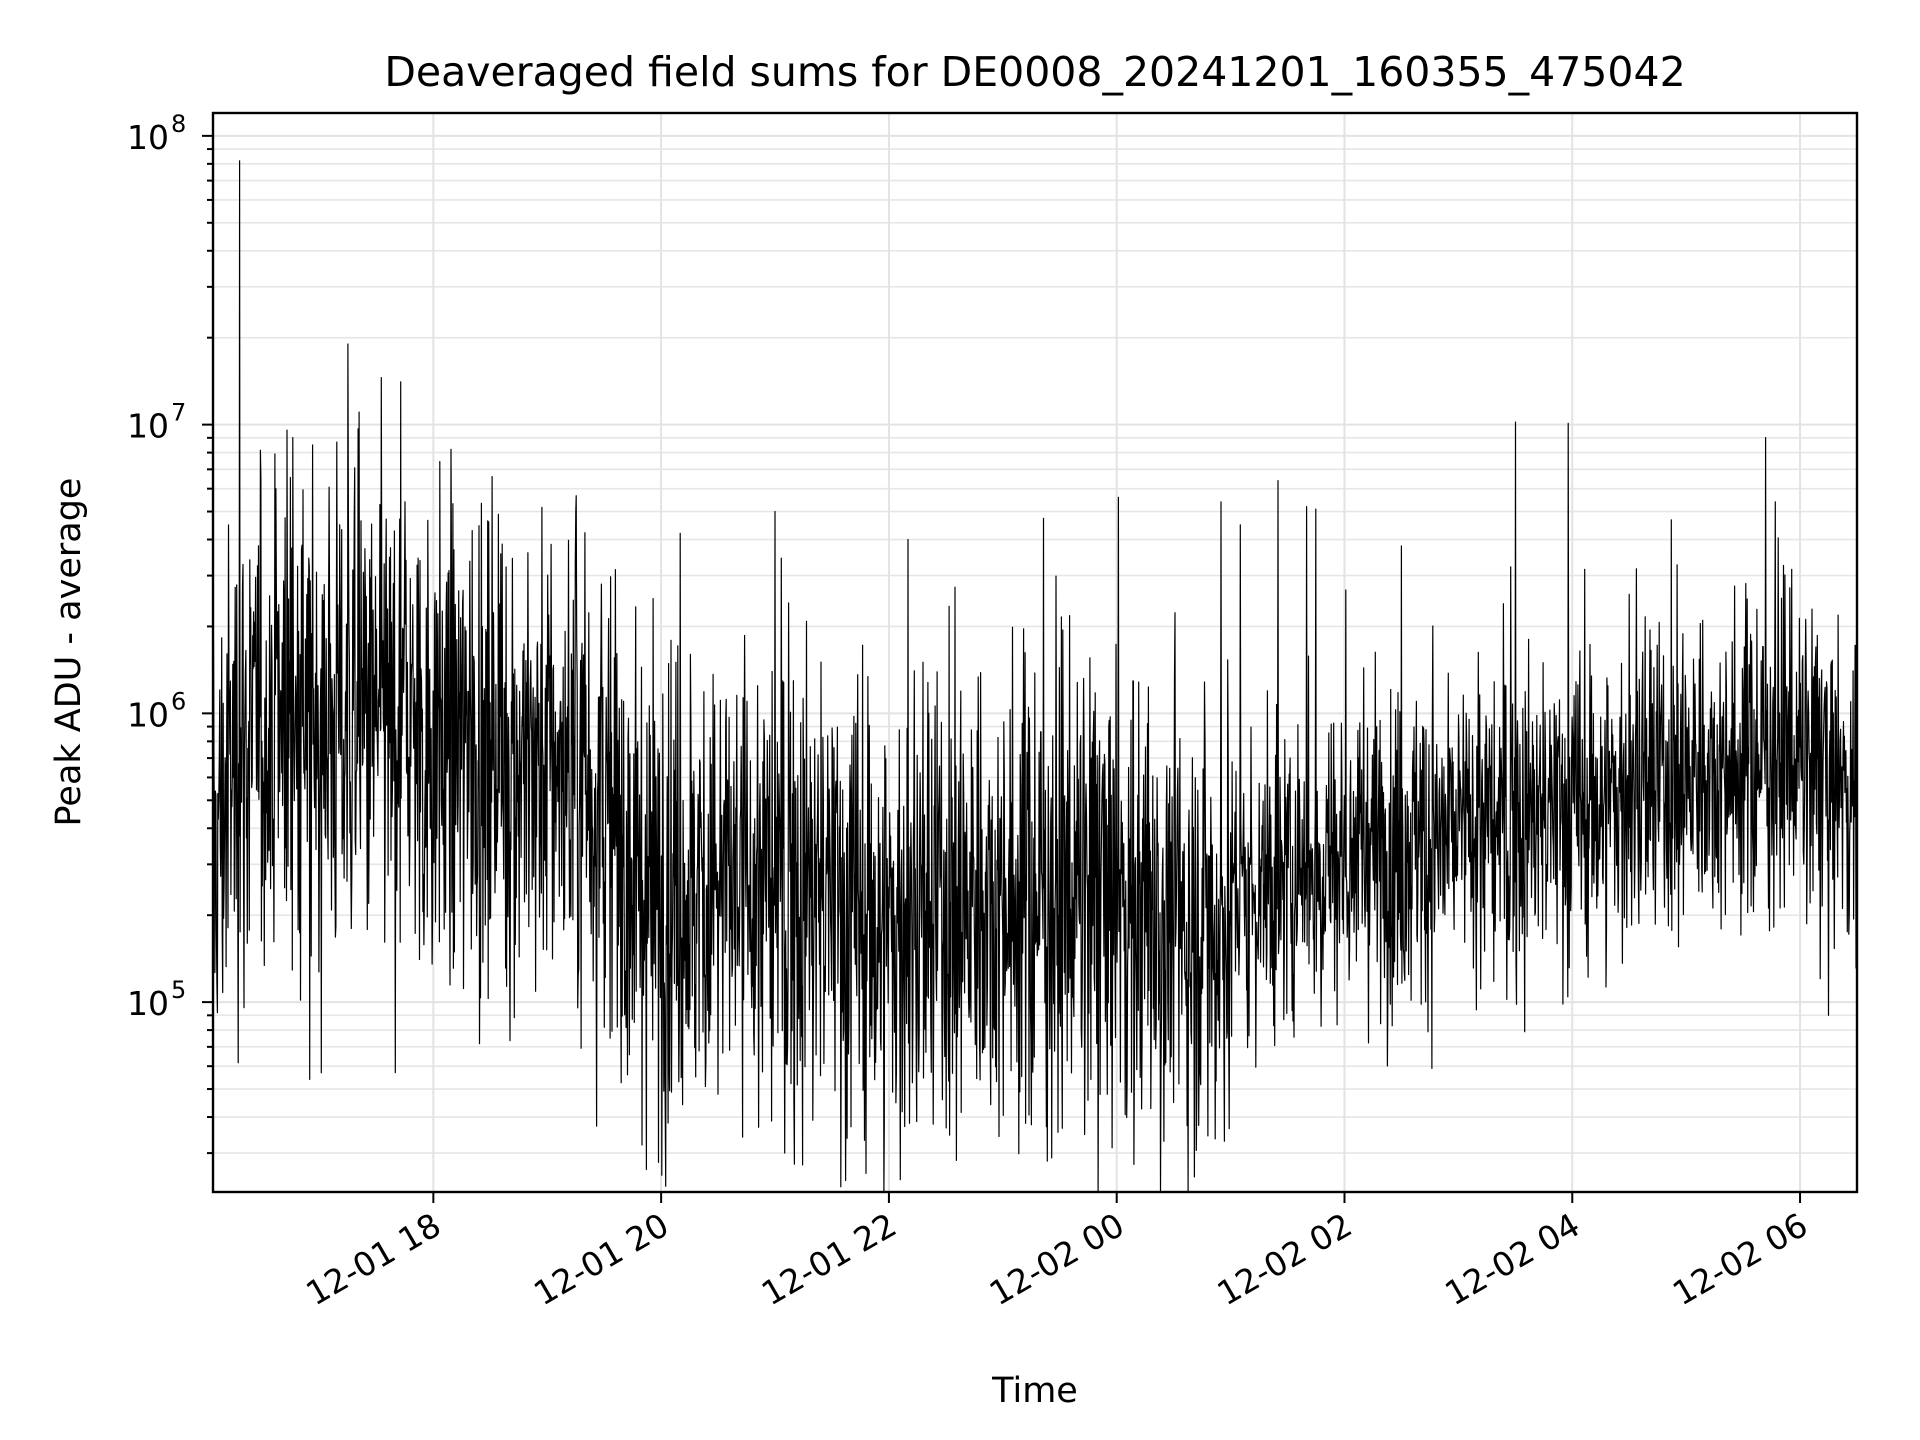  Describe the element at coordinates (829, 1259) in the screenshot. I see `x-tick-label: 12-01 22` at that location.